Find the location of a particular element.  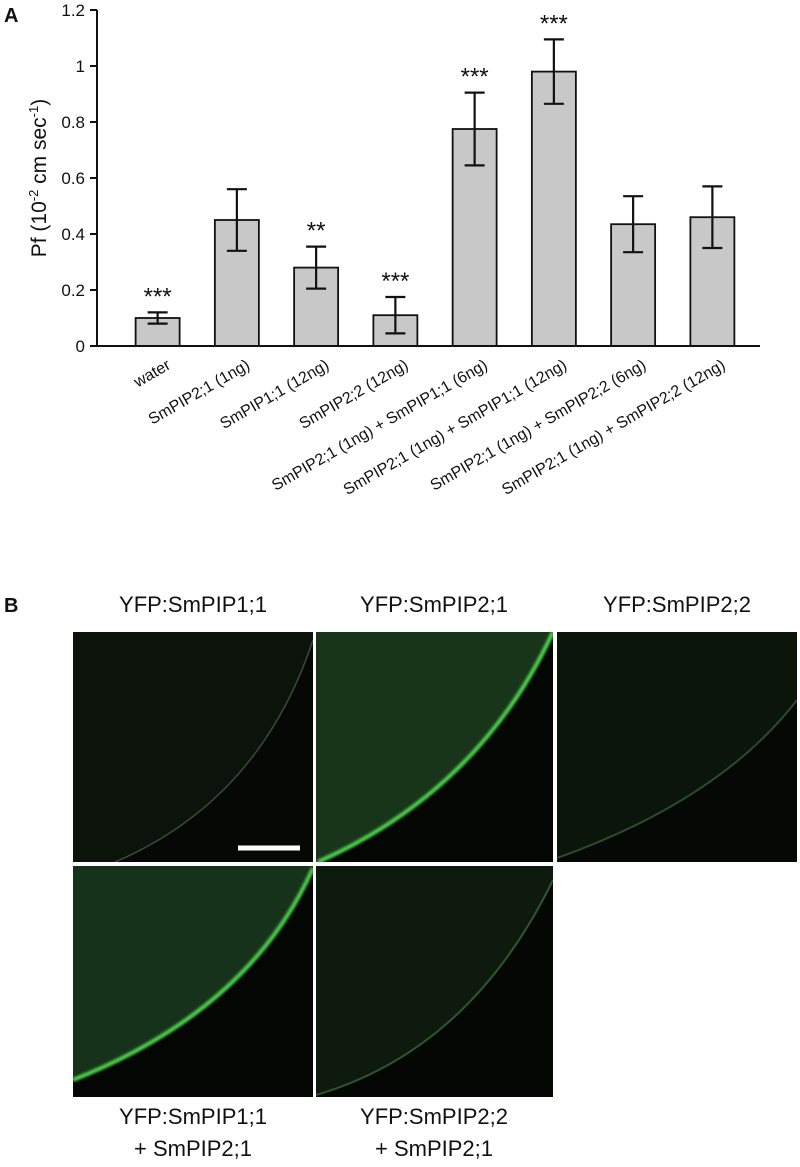

y-axis-label-part: cm sec is located at coordinates (39, 153).